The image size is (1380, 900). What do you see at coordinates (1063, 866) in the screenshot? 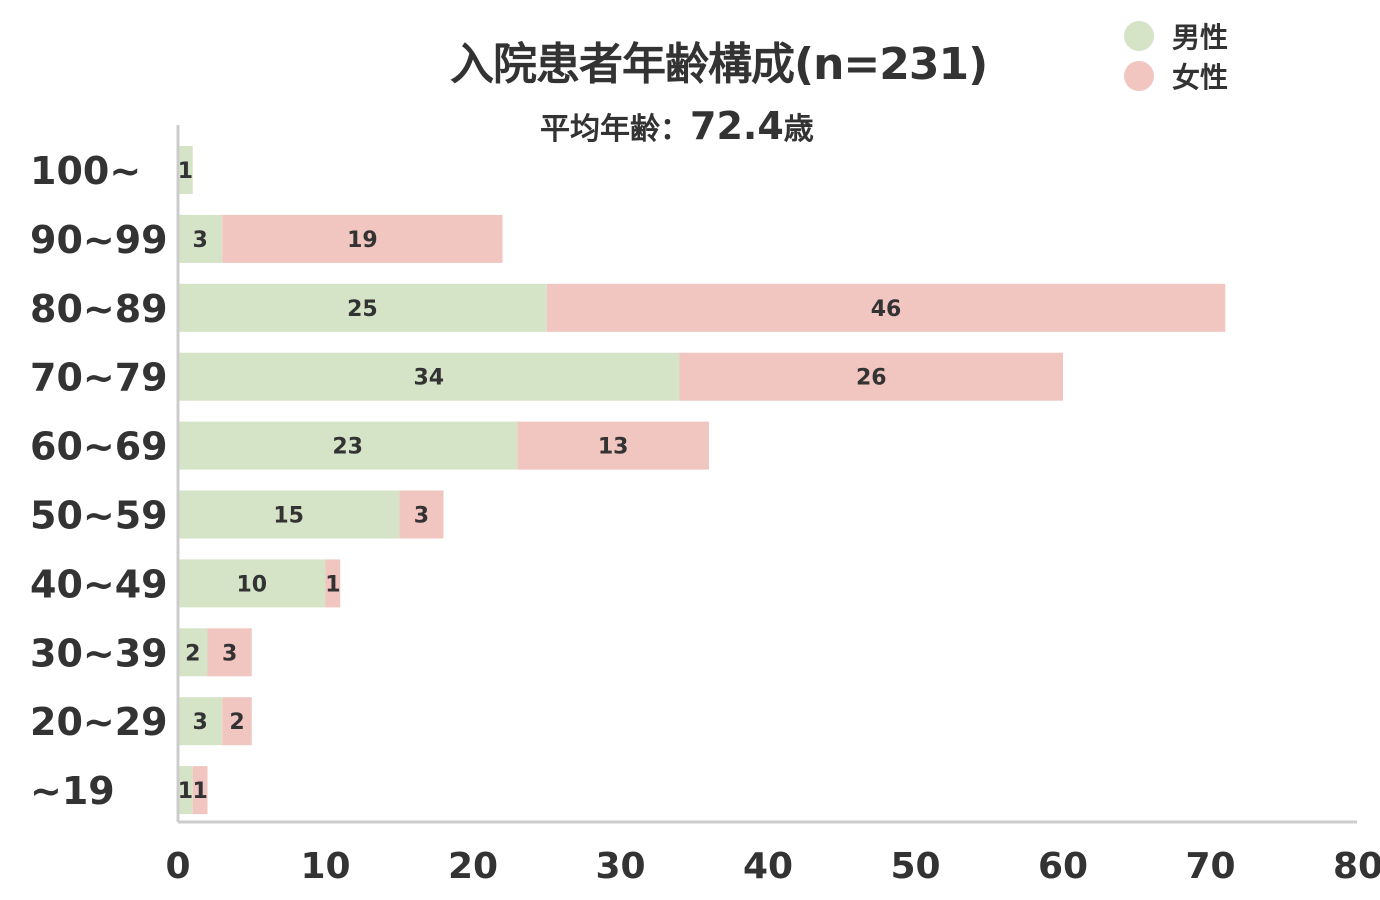
I see `x-tick-label: 60` at bounding box center [1063, 866].